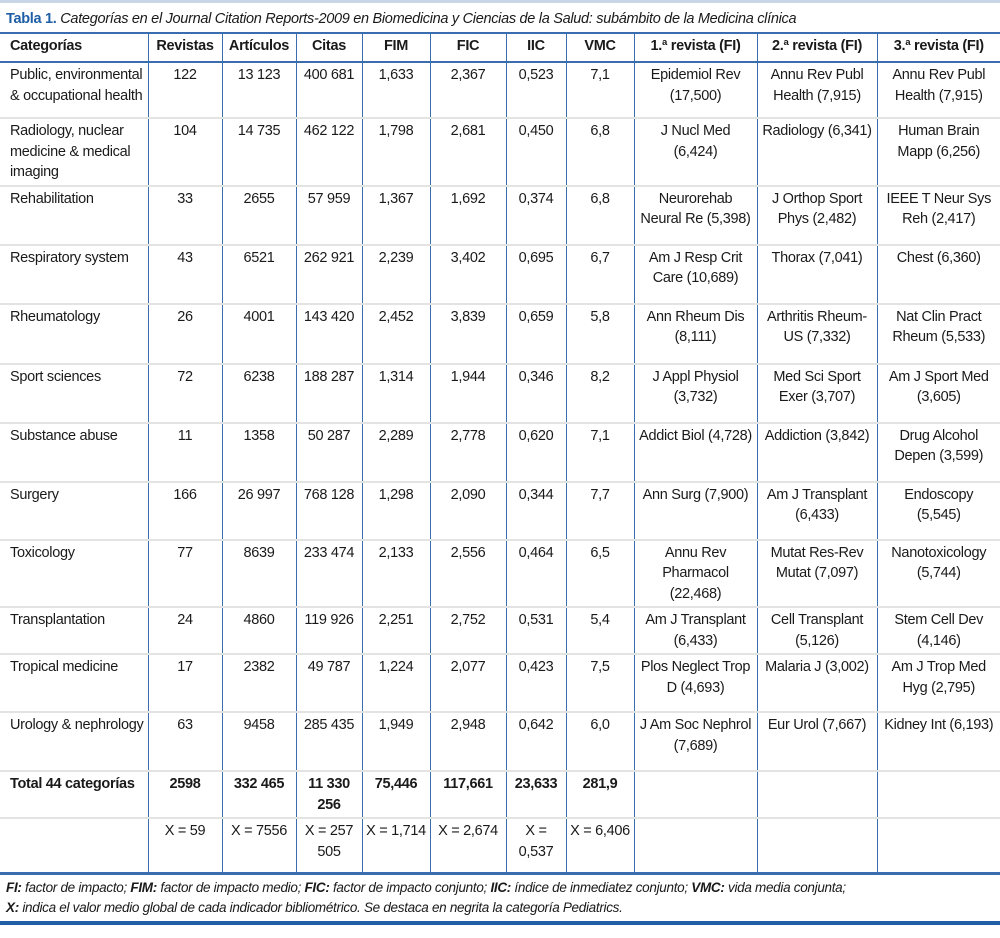 This screenshot has width=1000, height=938. What do you see at coordinates (708, 887) in the screenshot?
I see `abbreviation: VMC:` at bounding box center [708, 887].